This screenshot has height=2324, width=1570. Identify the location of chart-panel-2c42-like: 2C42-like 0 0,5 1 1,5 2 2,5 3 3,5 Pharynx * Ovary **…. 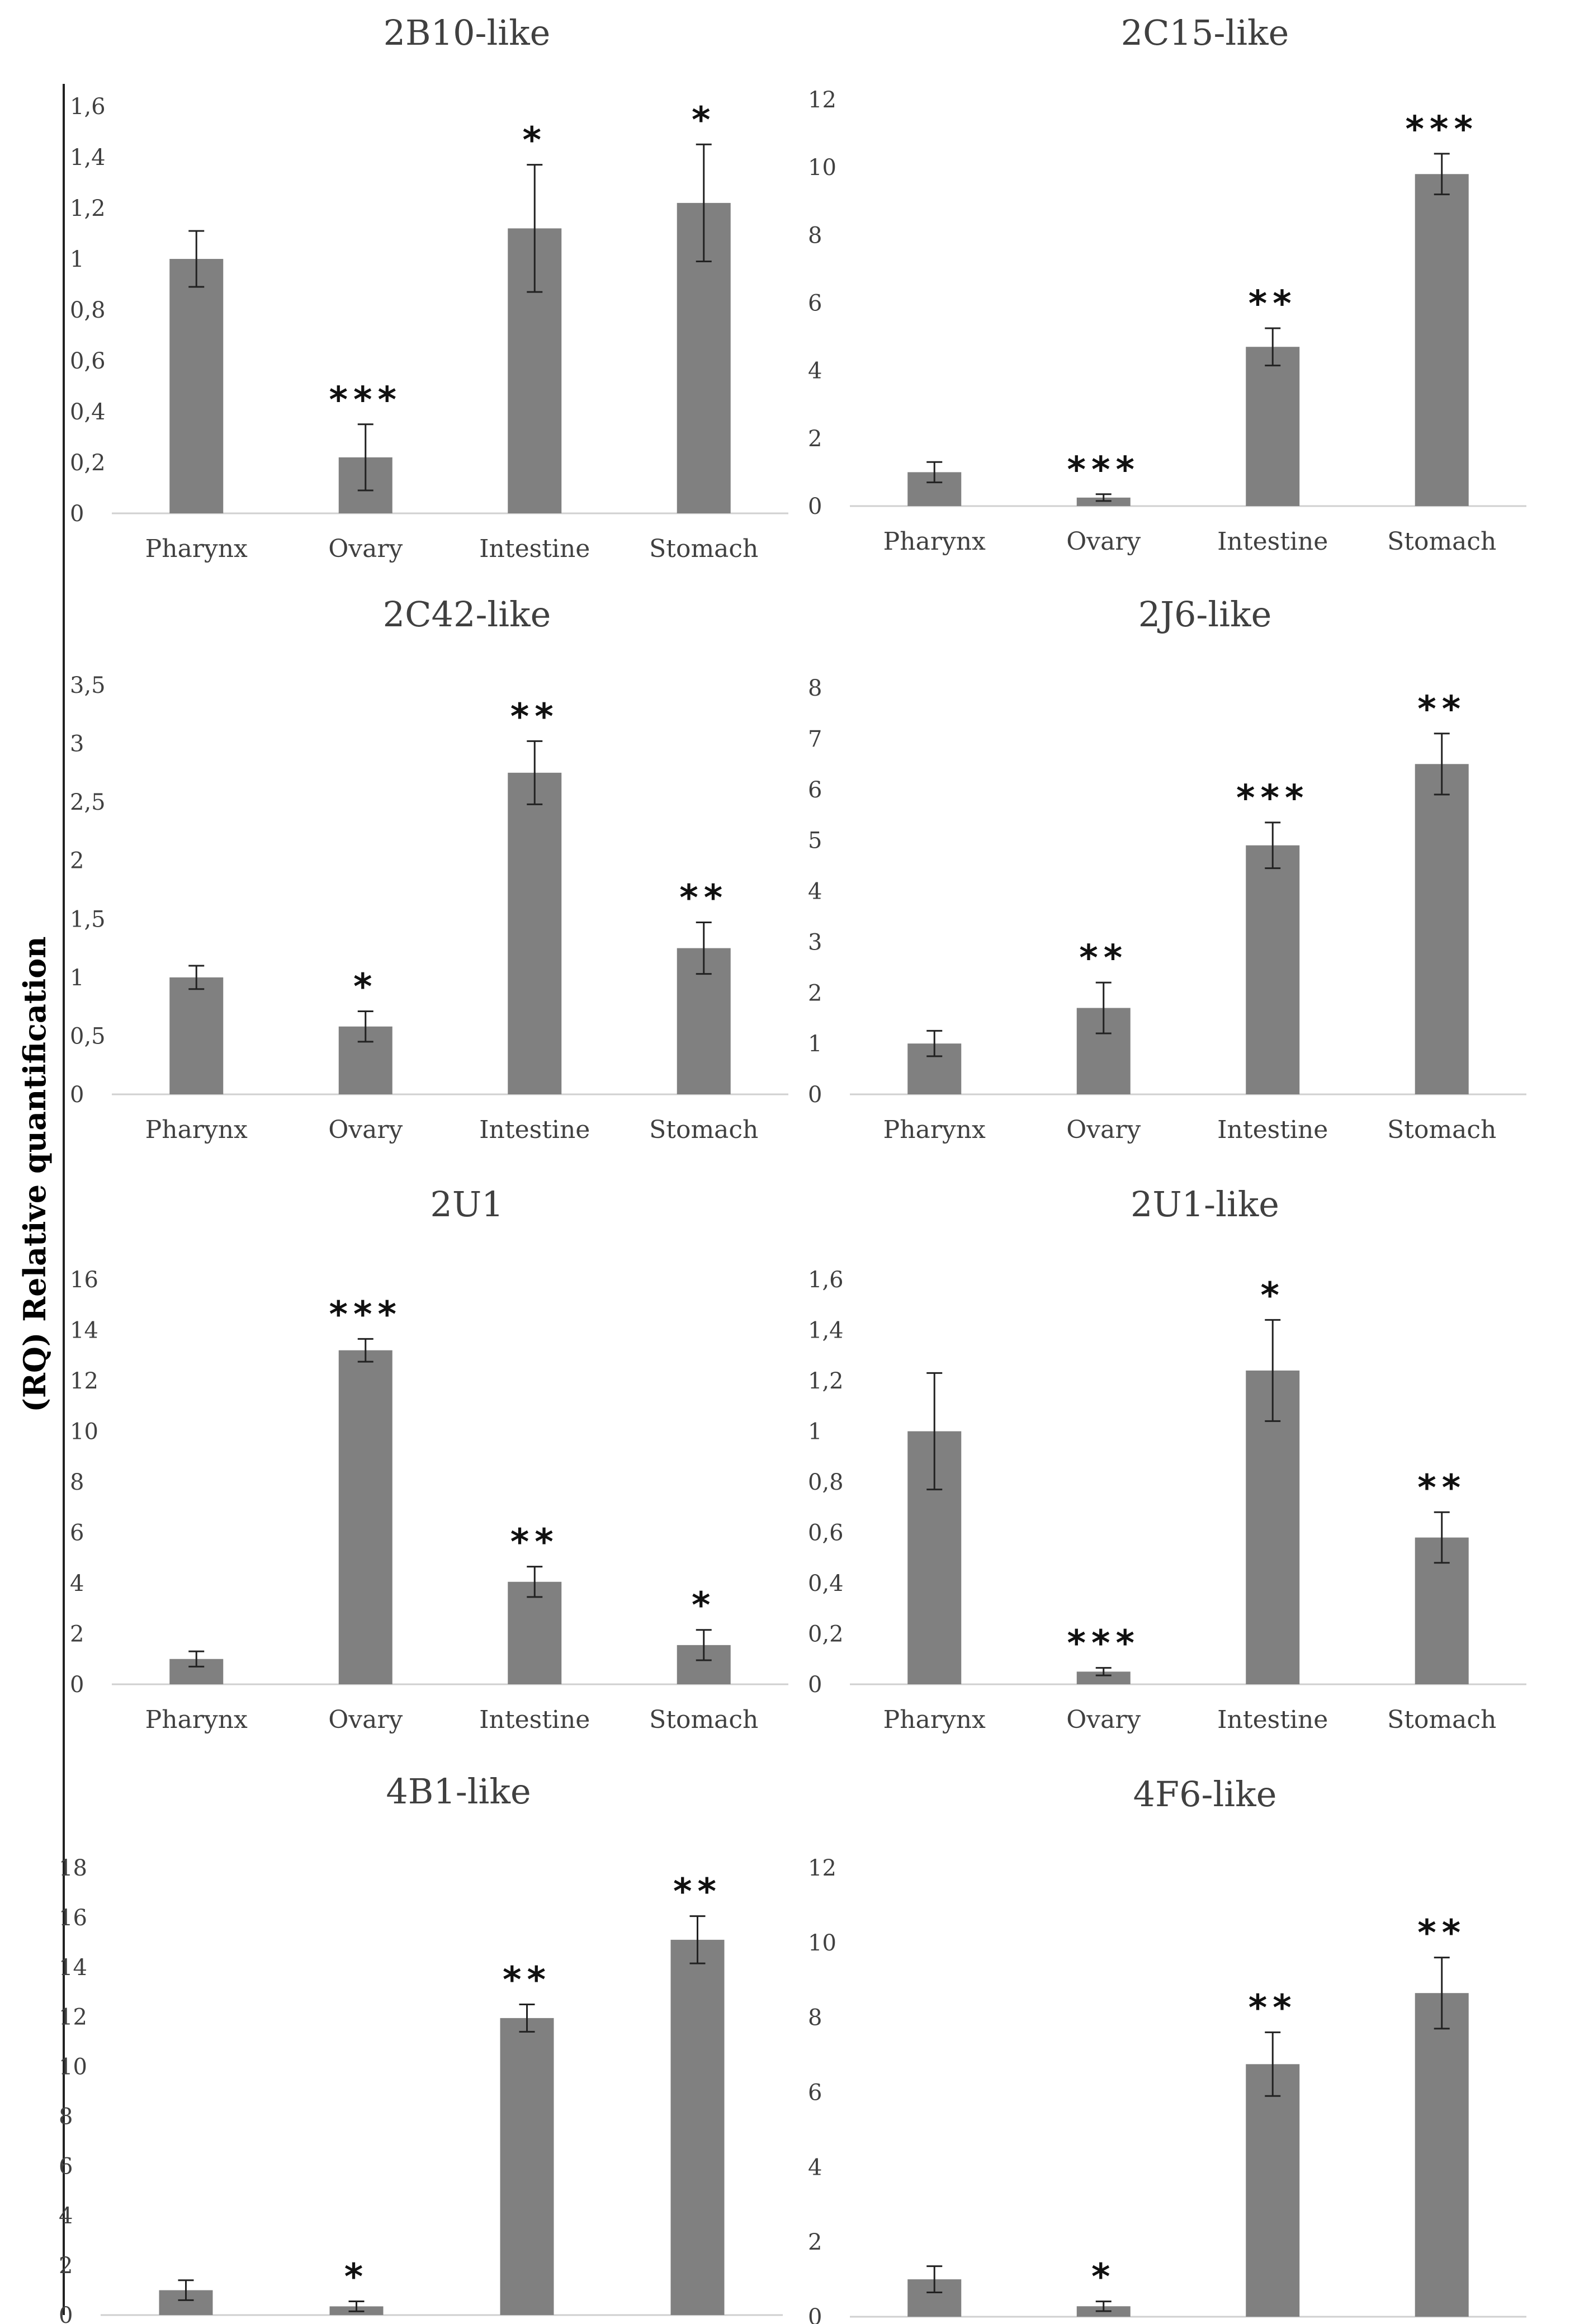
(429, 869).